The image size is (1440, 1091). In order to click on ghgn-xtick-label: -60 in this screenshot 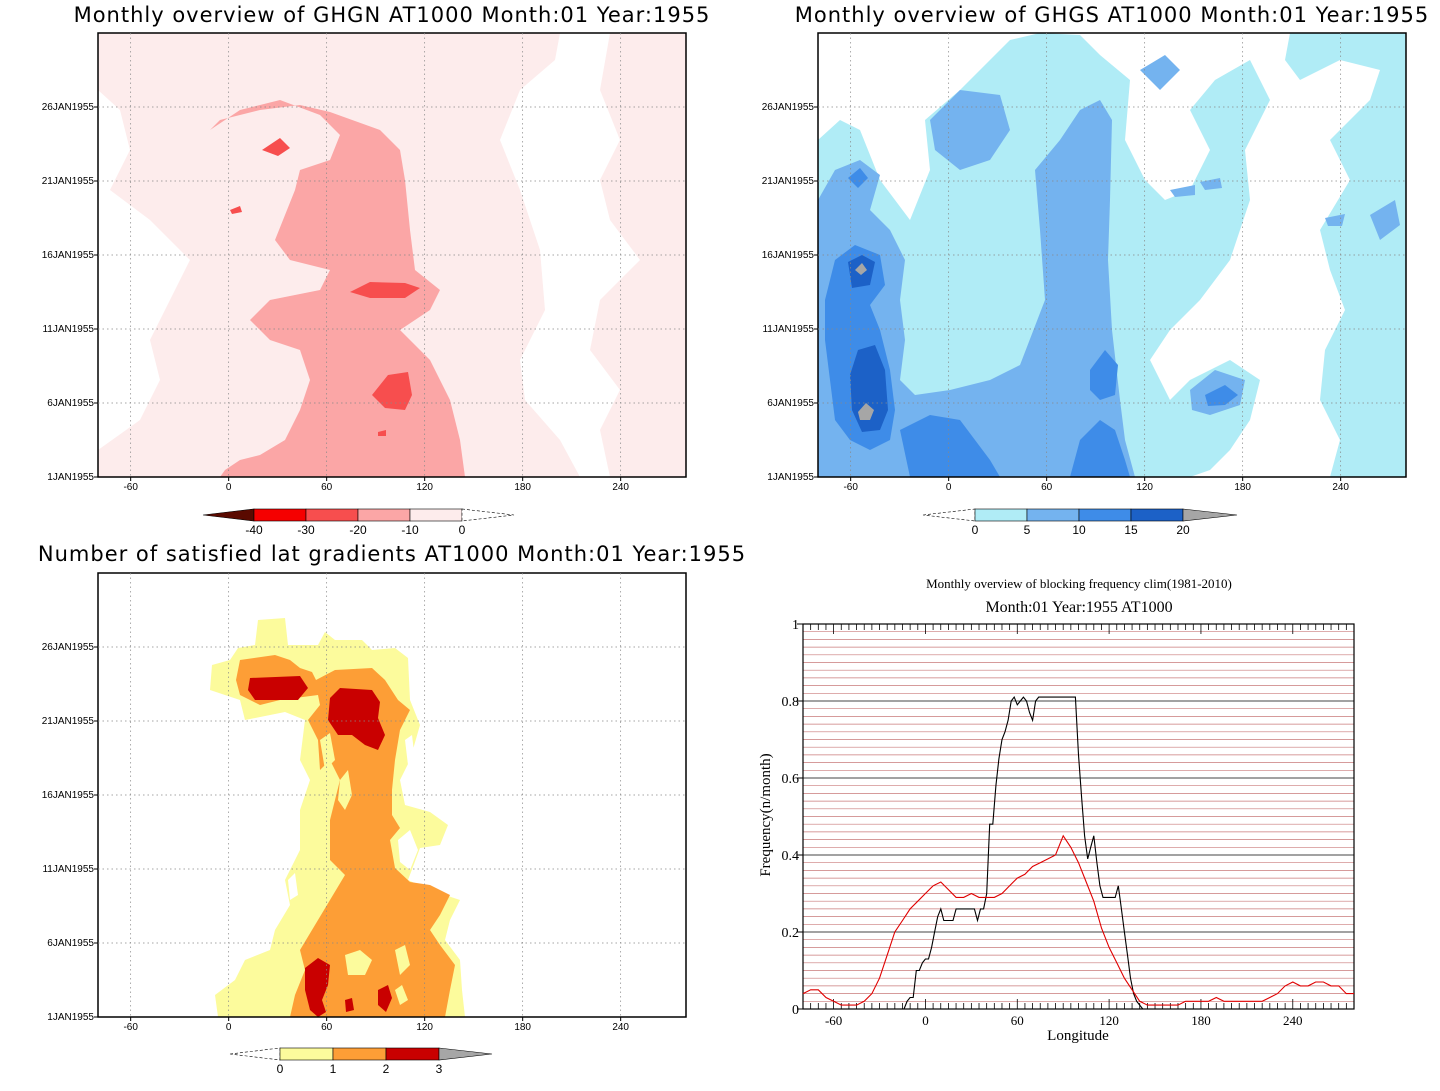, I will do `click(130, 487)`.